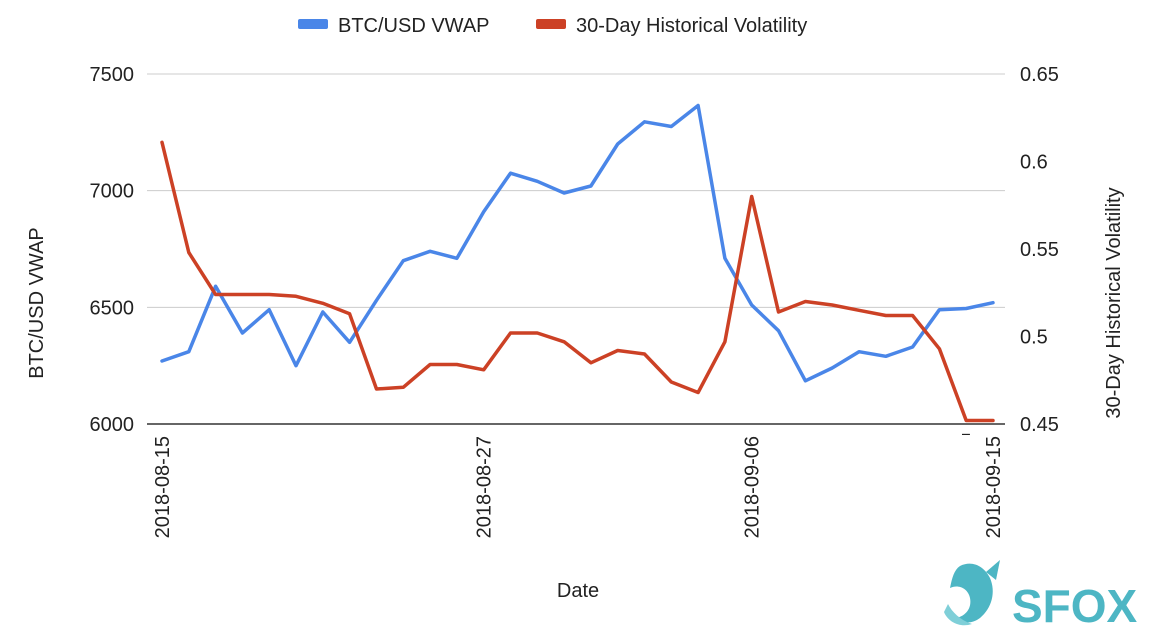 The image size is (1168, 640). I want to click on right-tick-label: 0.45, so click(1039, 425).